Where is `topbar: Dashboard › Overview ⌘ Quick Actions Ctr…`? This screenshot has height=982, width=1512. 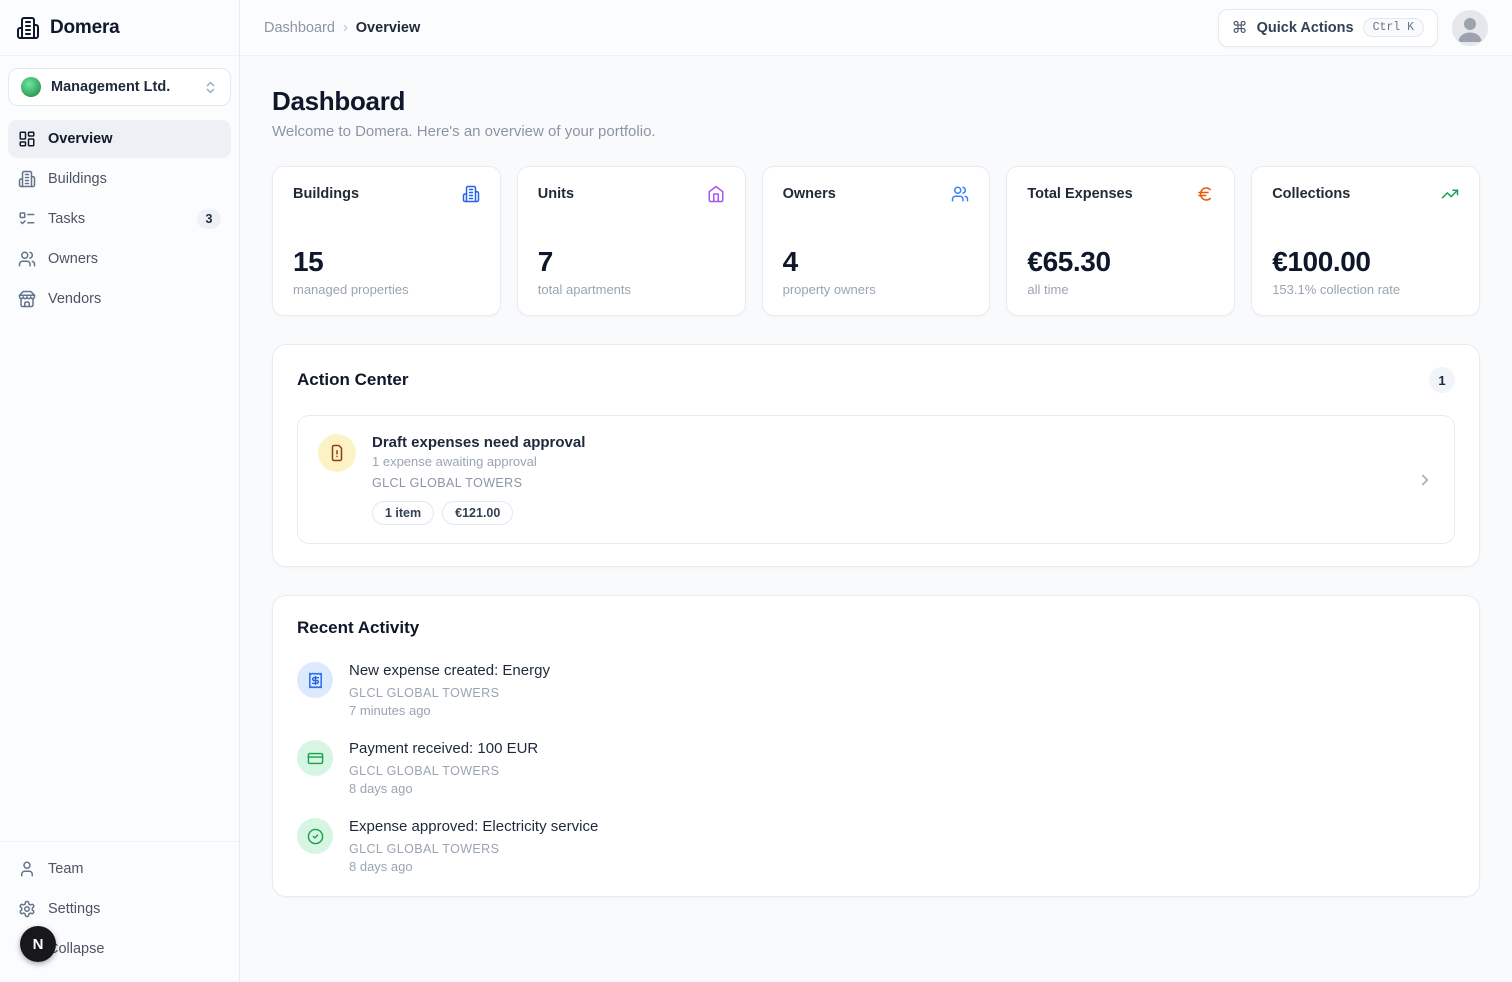 topbar: Dashboard › Overview ⌘ Quick Actions Ctr… is located at coordinates (876, 28).